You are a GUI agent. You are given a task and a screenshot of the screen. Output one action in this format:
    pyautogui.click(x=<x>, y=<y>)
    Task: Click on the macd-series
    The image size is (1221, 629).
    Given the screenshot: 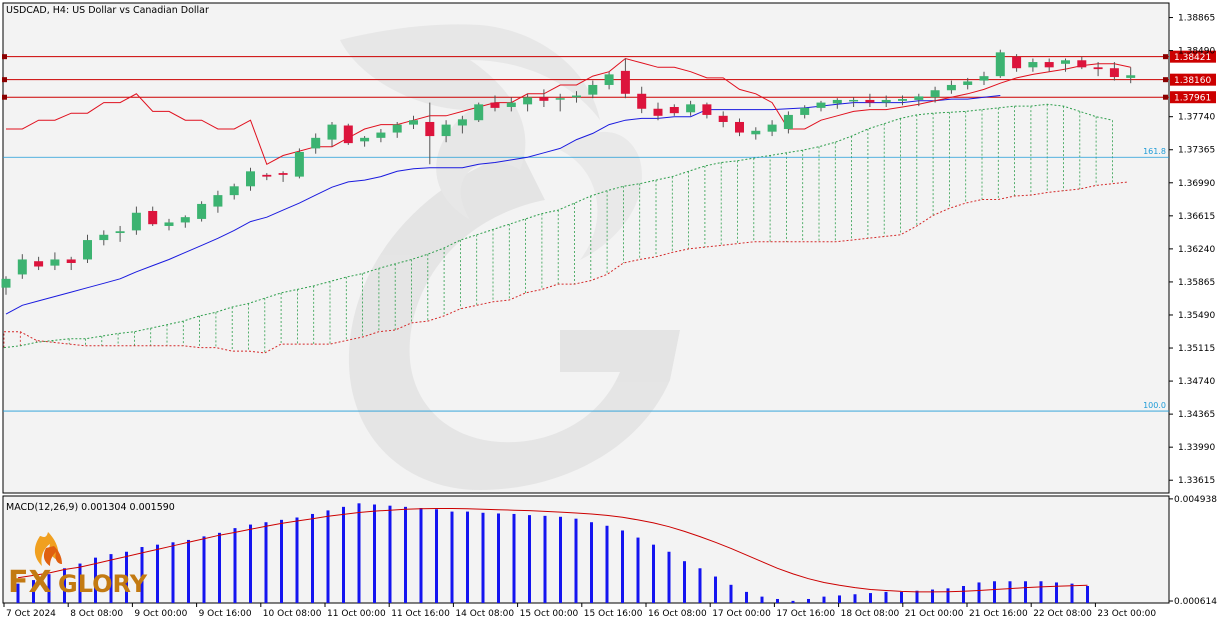 What is the action you would take?
    pyautogui.click(x=552, y=553)
    